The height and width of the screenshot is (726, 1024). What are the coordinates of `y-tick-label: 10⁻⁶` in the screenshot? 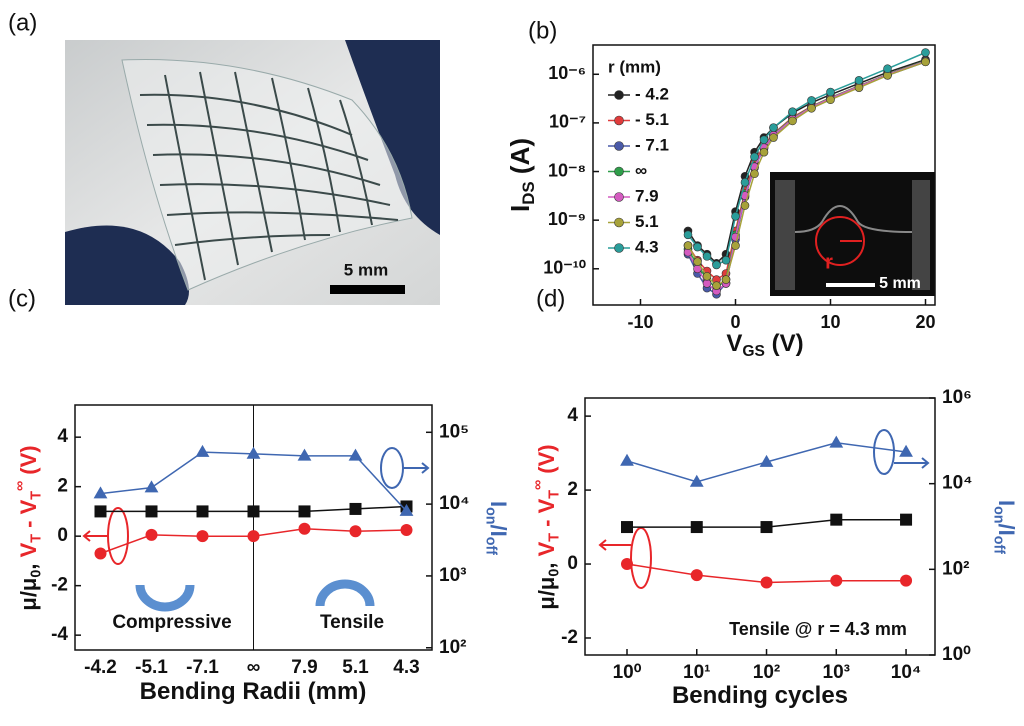 It's located at (567, 73).